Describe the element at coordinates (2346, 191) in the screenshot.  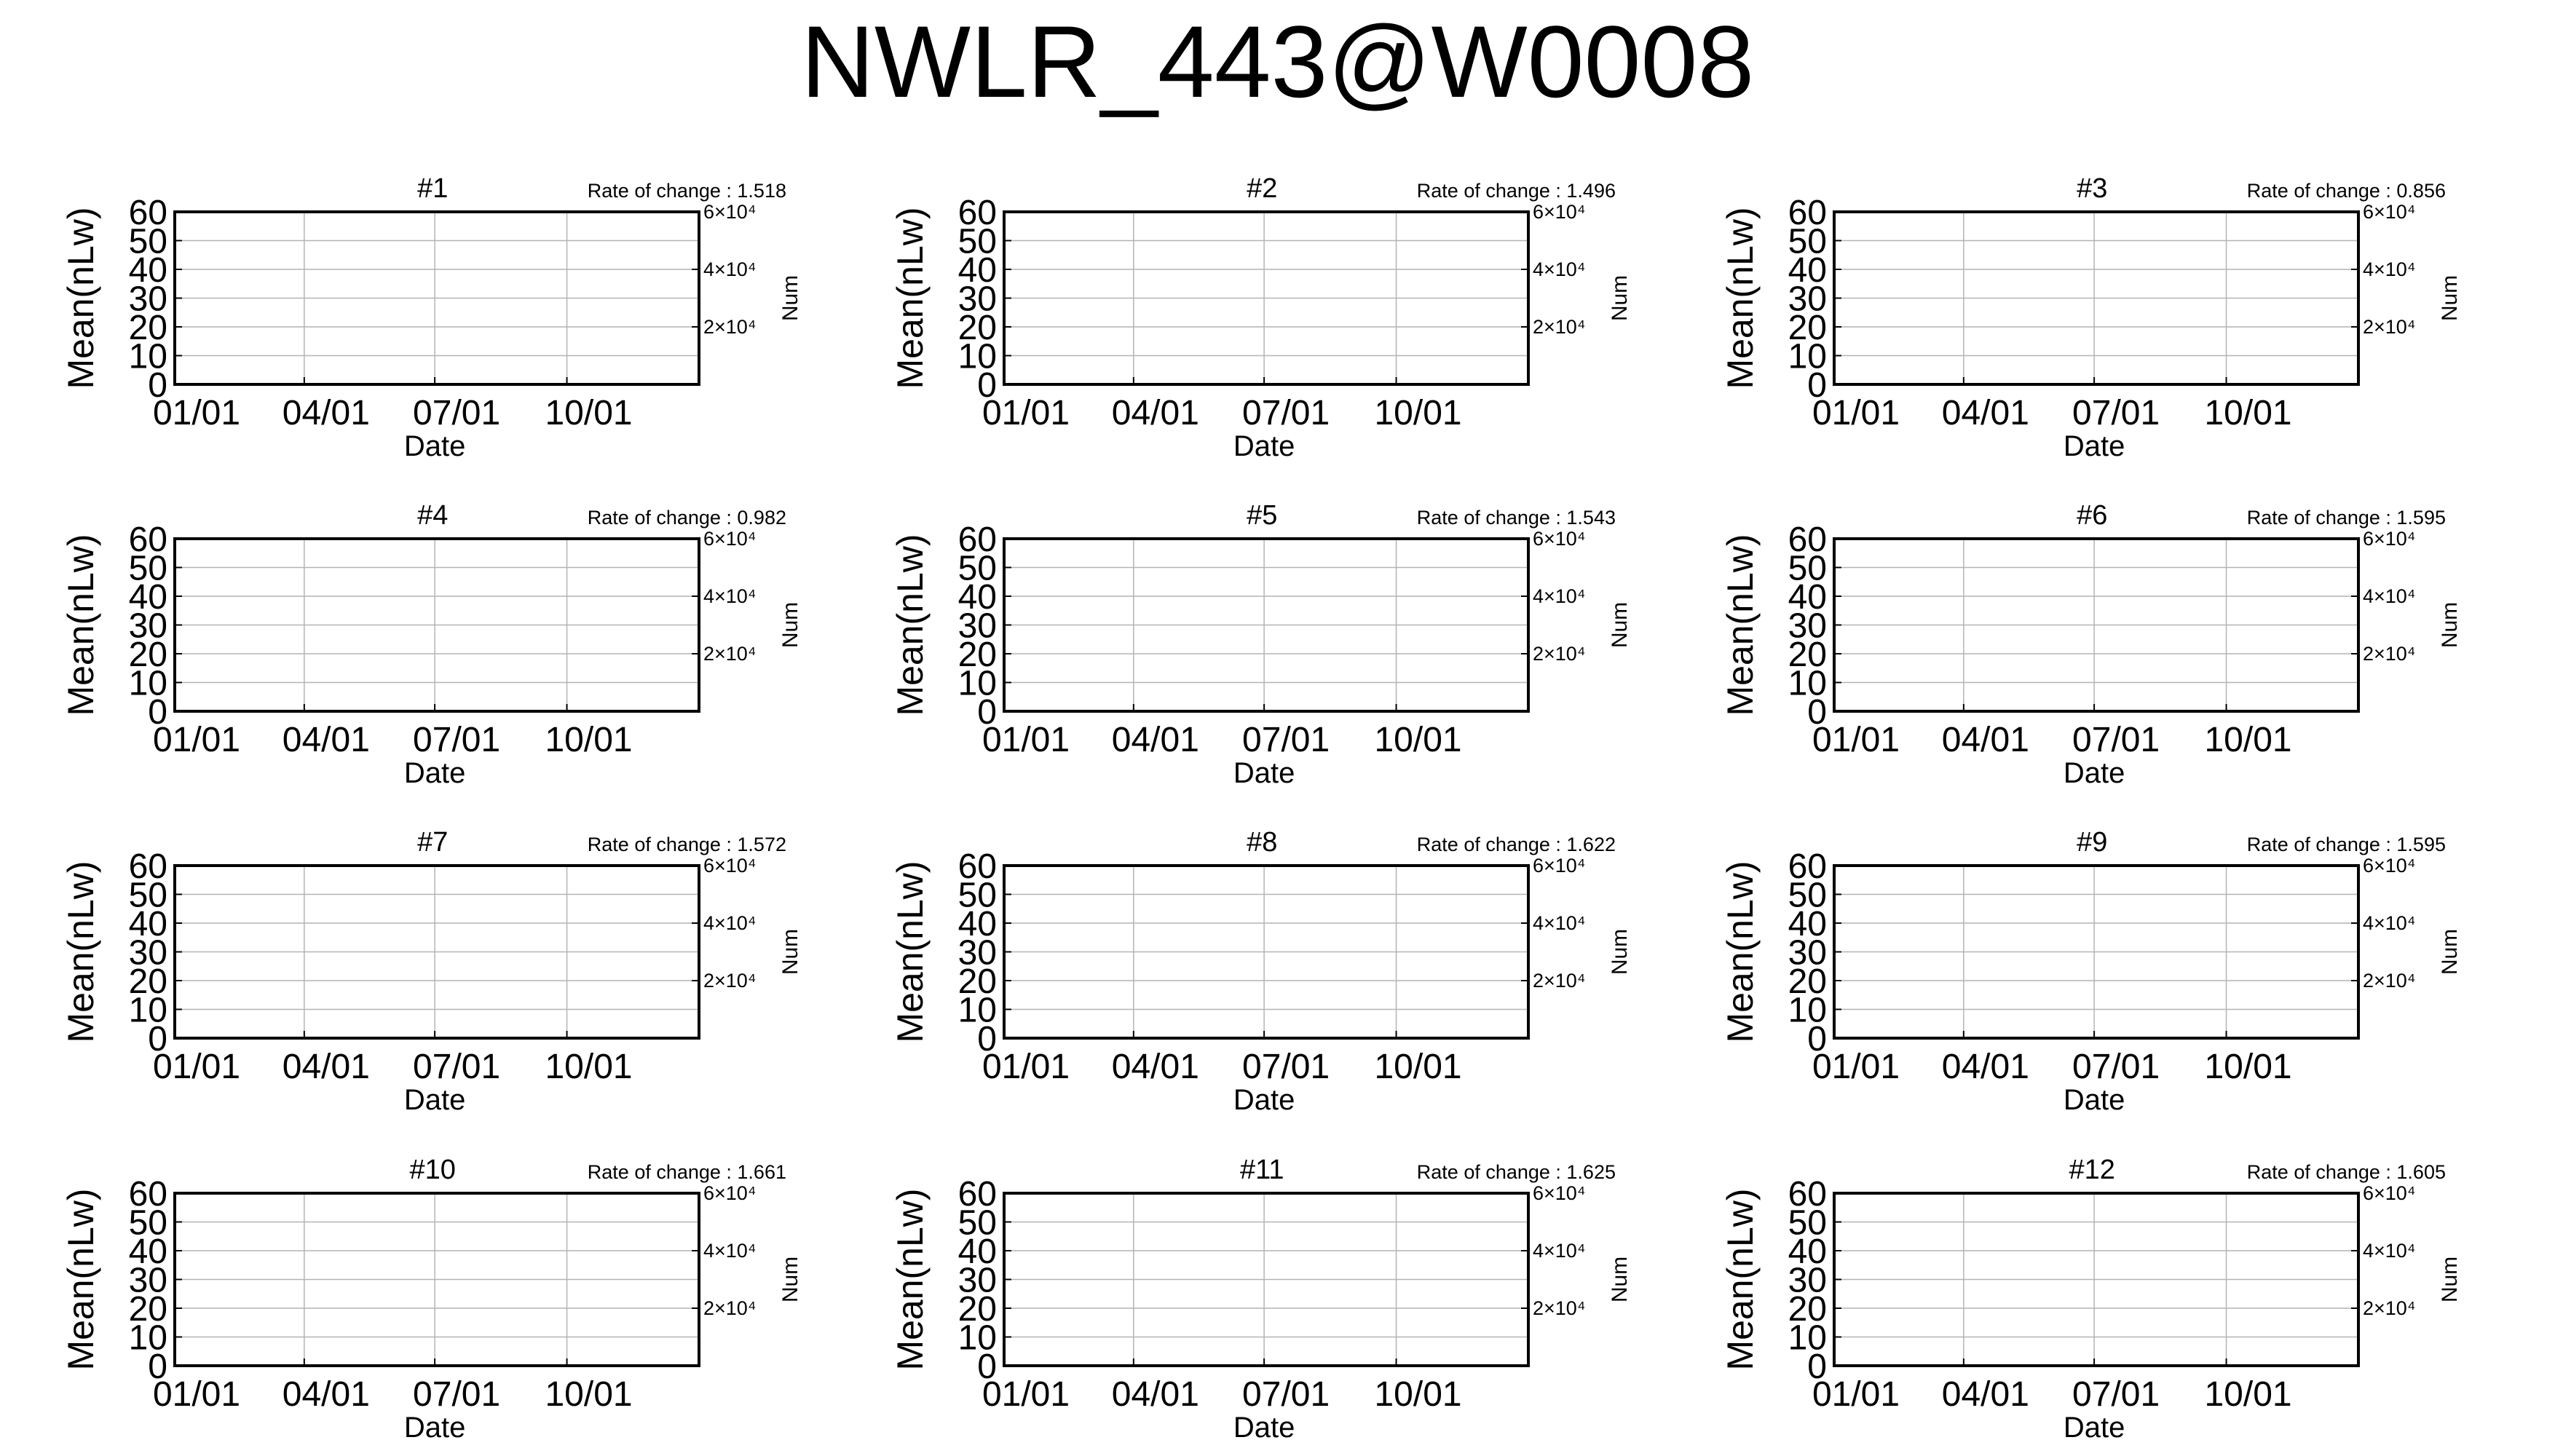
I see `rate-of-change-label: Rate of change : 0.856` at that location.